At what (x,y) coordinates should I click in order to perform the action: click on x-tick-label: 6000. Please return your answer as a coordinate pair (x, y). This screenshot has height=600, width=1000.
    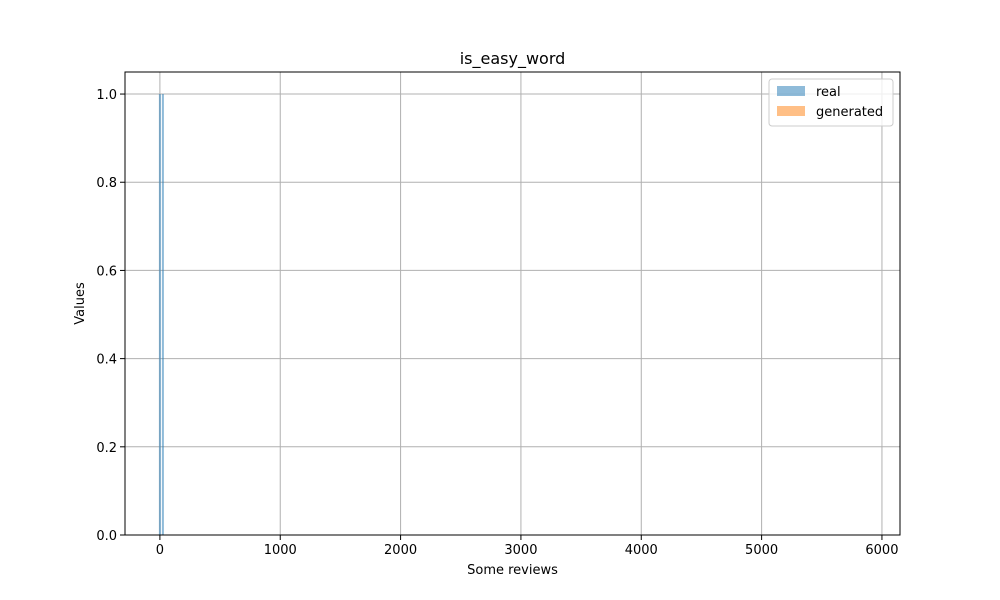
    Looking at the image, I should click on (881, 550).